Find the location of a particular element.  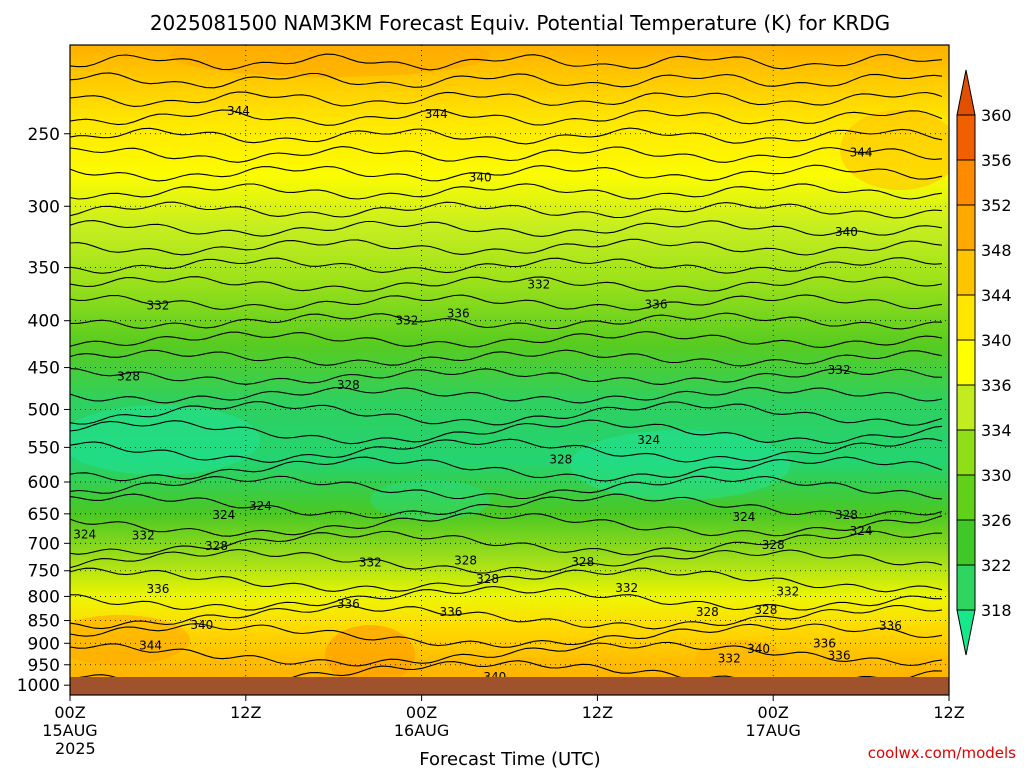

x-tick-label: 00Z is located at coordinates (69, 712).